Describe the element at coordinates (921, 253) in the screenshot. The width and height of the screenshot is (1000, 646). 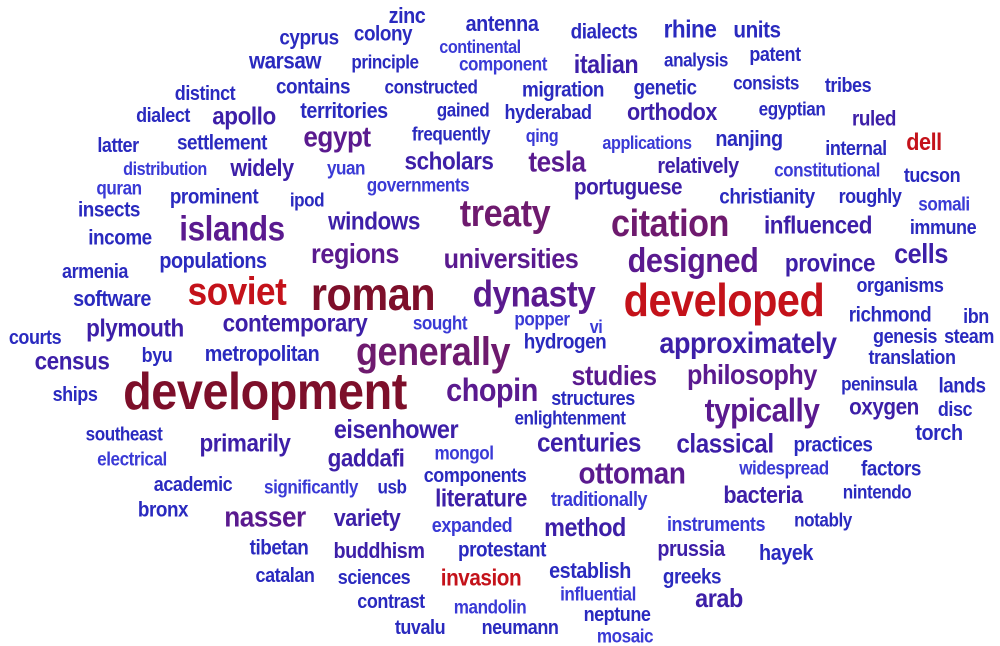
I see `word: cells` at that location.